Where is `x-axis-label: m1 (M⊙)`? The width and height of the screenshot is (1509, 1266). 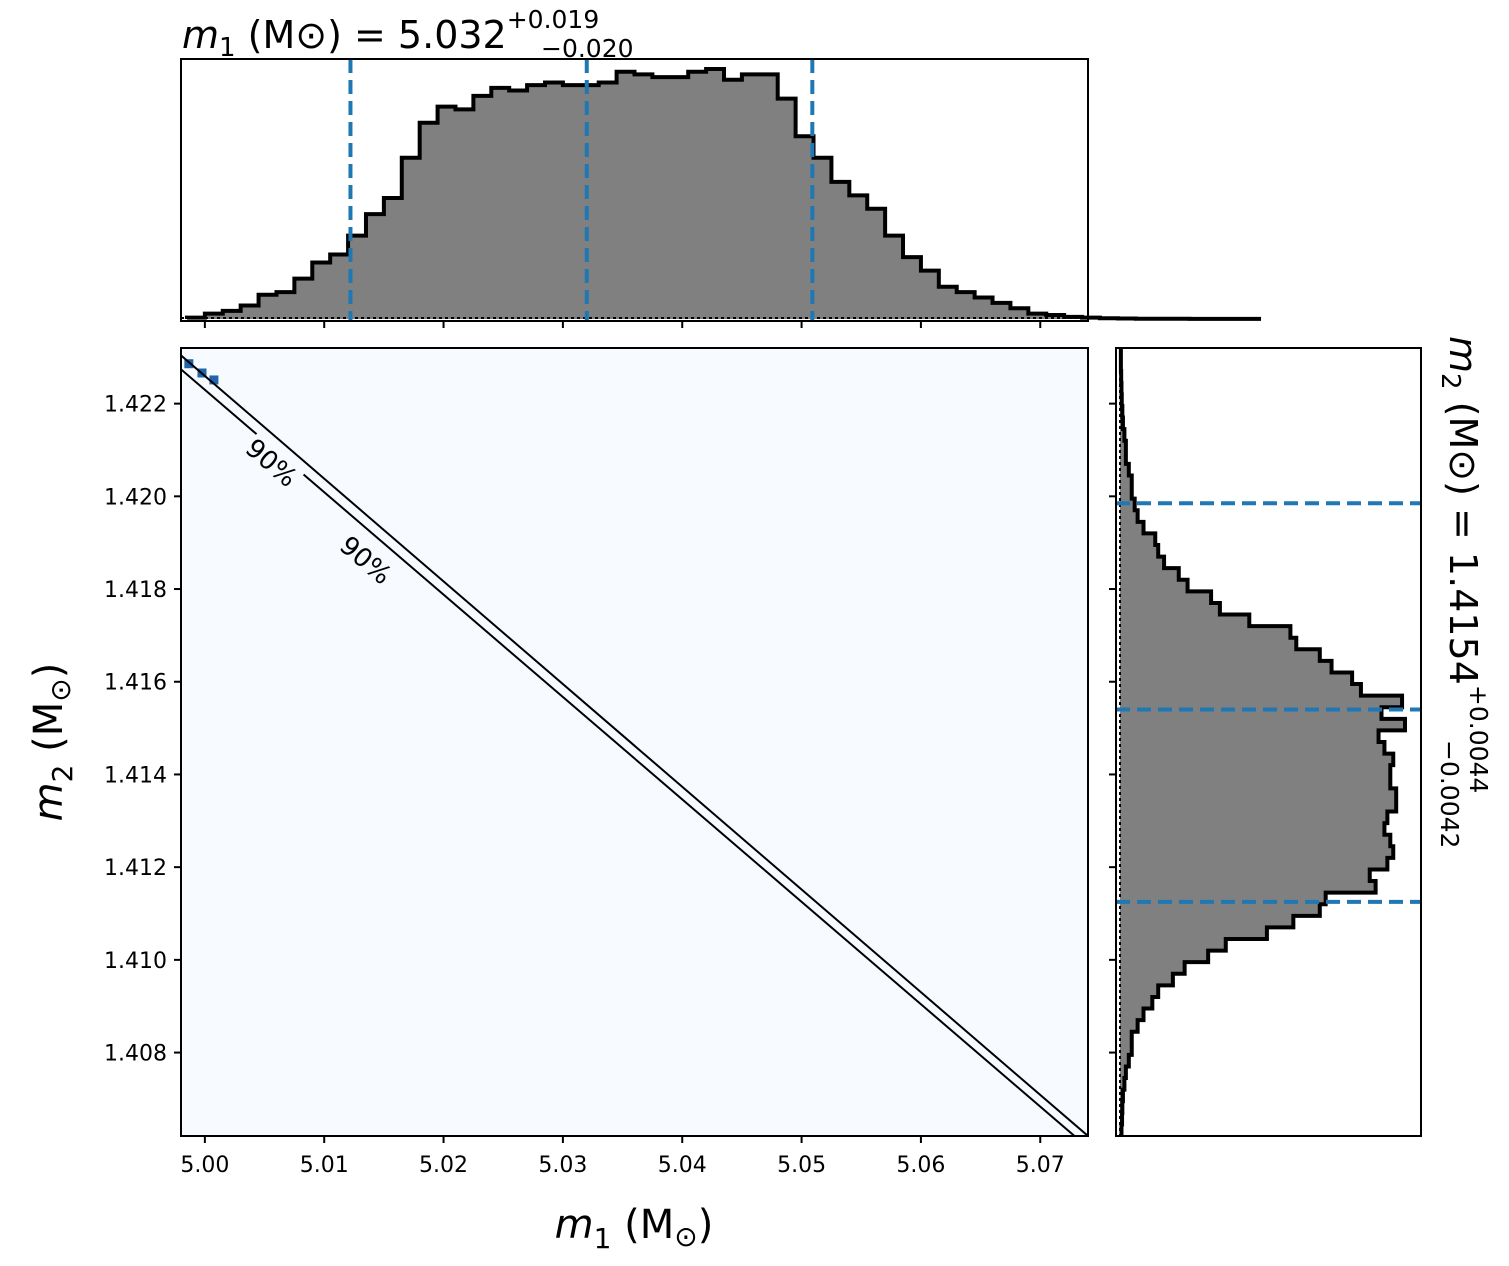
x-axis-label: m1 (M⊙) is located at coordinates (634, 1228).